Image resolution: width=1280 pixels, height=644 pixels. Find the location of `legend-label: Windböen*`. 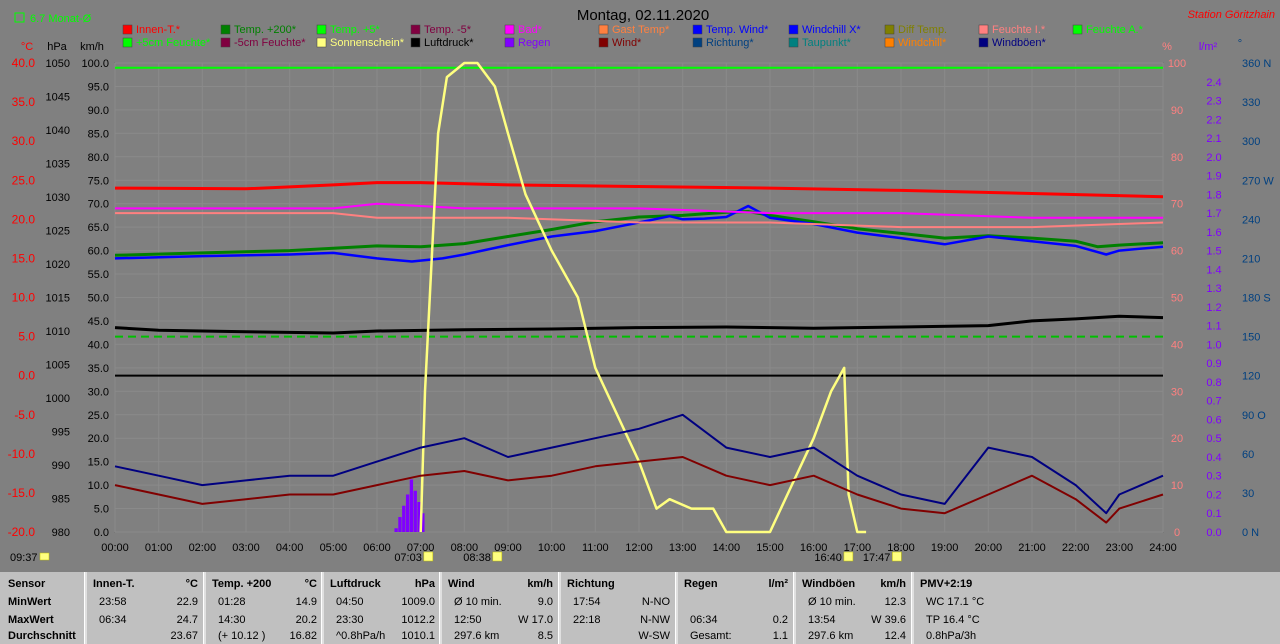

legend-label: Windböen* is located at coordinates (1019, 43).